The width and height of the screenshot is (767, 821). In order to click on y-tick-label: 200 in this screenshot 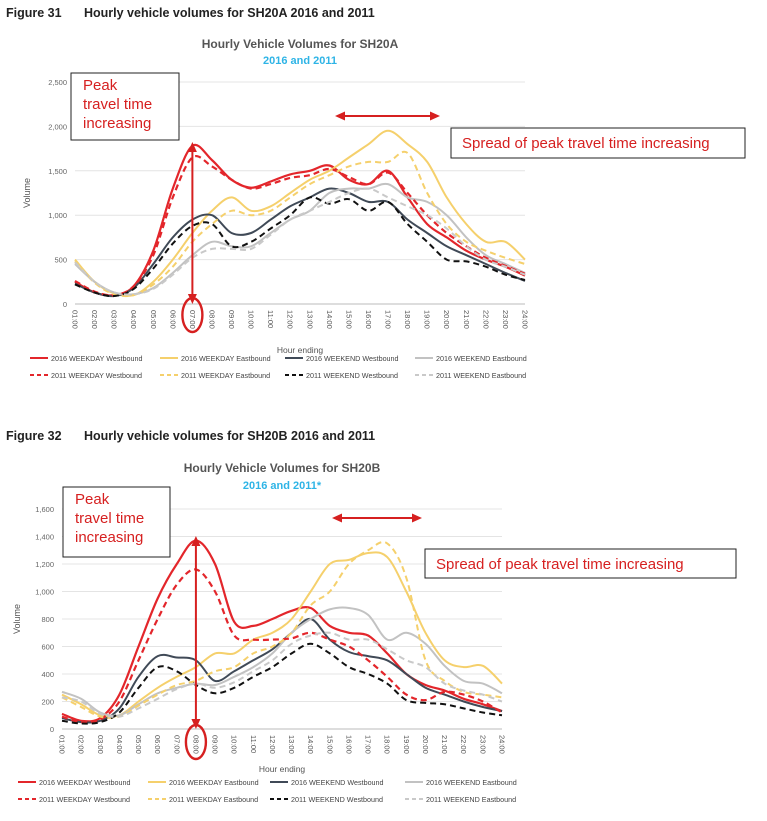, I will do `click(47, 702)`.